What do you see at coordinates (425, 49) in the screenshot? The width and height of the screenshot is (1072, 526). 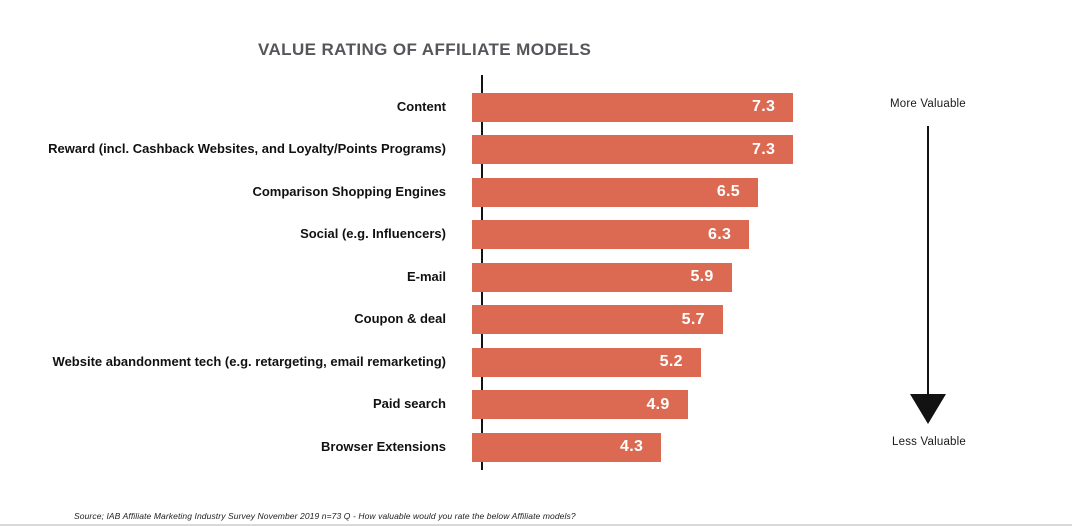 I see `chart-title: VALUE RATING OF AFFILIATE MODELS` at bounding box center [425, 49].